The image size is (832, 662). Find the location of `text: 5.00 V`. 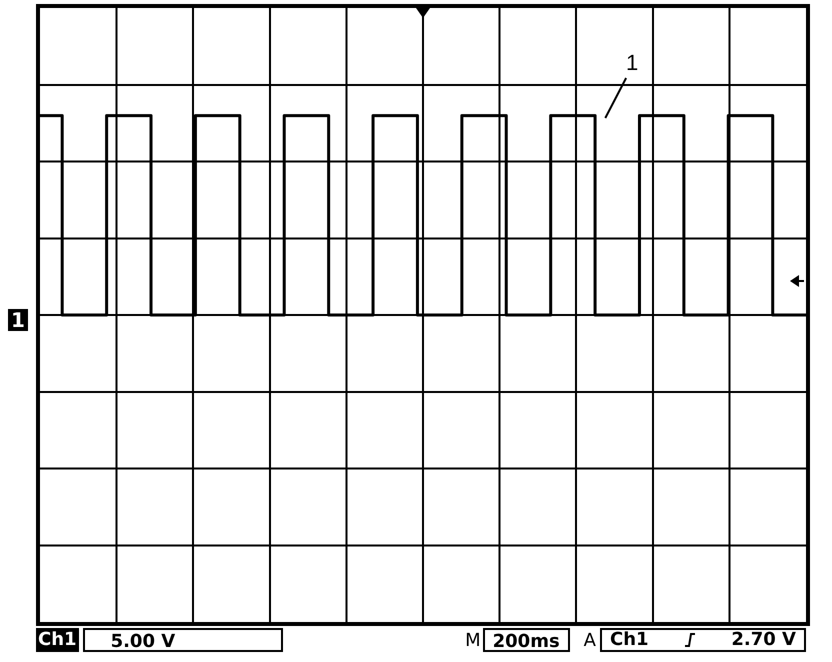

text: 5.00 V is located at coordinates (182, 640).